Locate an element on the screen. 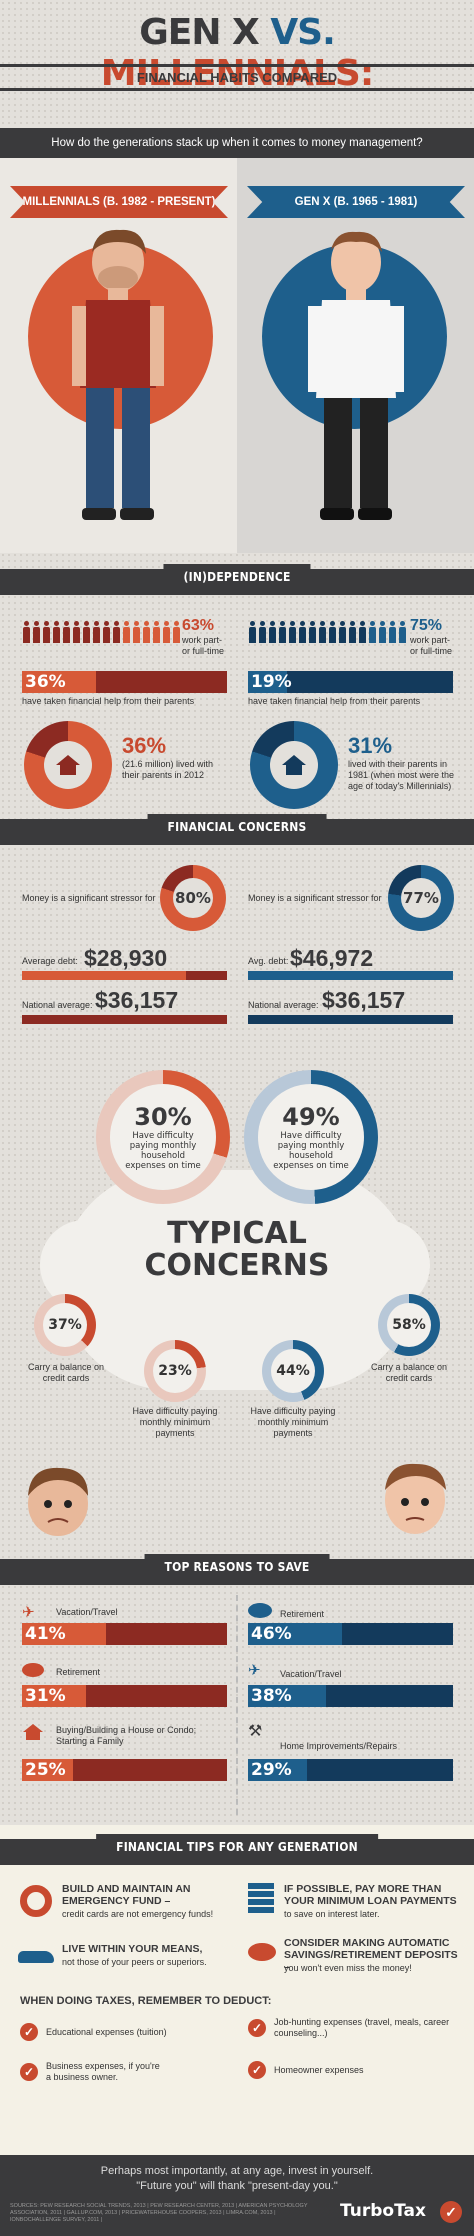 Image resolution: width=474 pixels, height=2236 pixels. genx-reason1-bar: 46% is located at coordinates (350, 1634).